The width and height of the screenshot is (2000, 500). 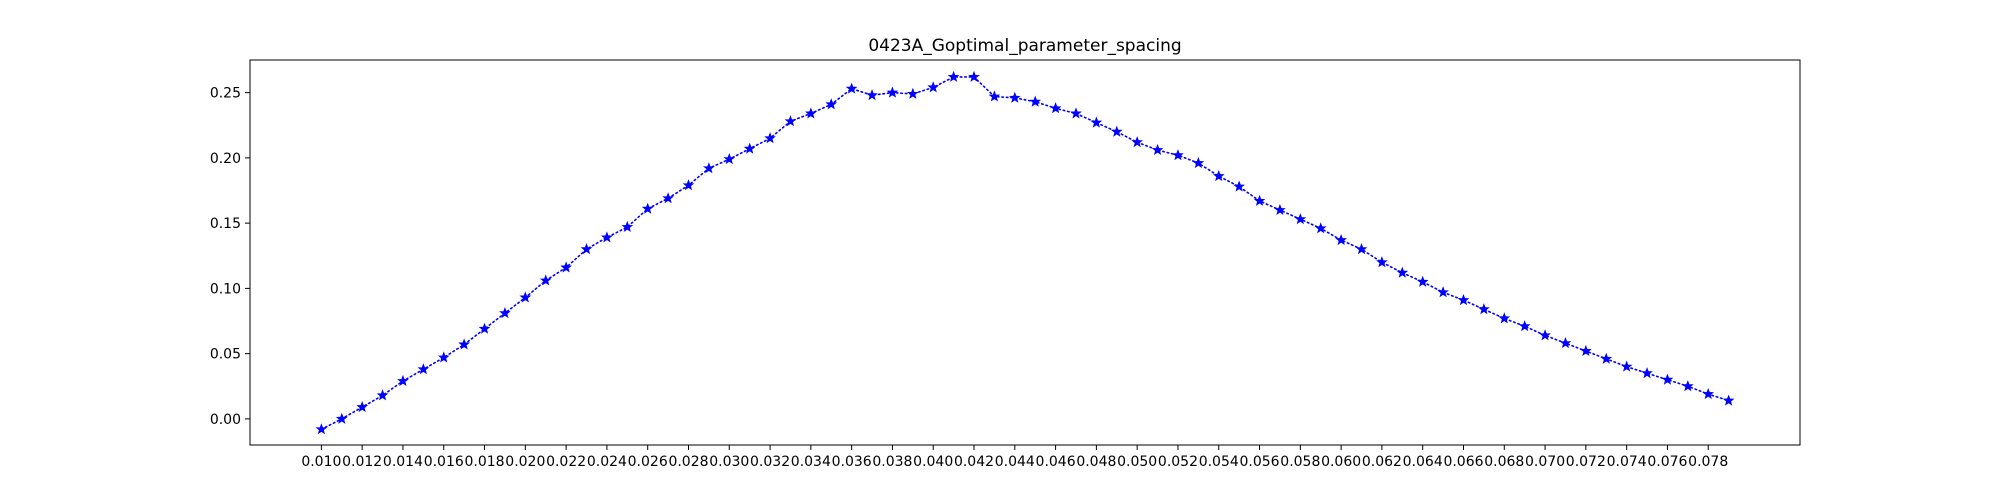 I want to click on y-tick-label: 0.20, so click(x=225, y=159).